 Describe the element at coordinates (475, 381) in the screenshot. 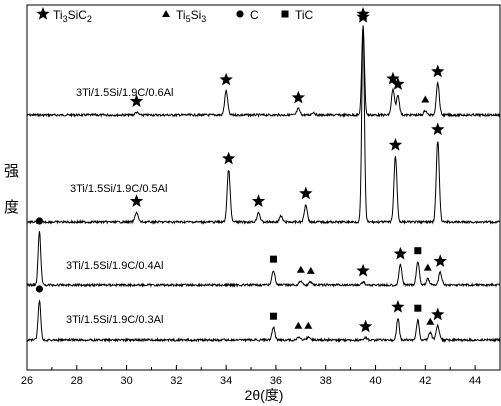

I see `x-tick-label: 44` at that location.